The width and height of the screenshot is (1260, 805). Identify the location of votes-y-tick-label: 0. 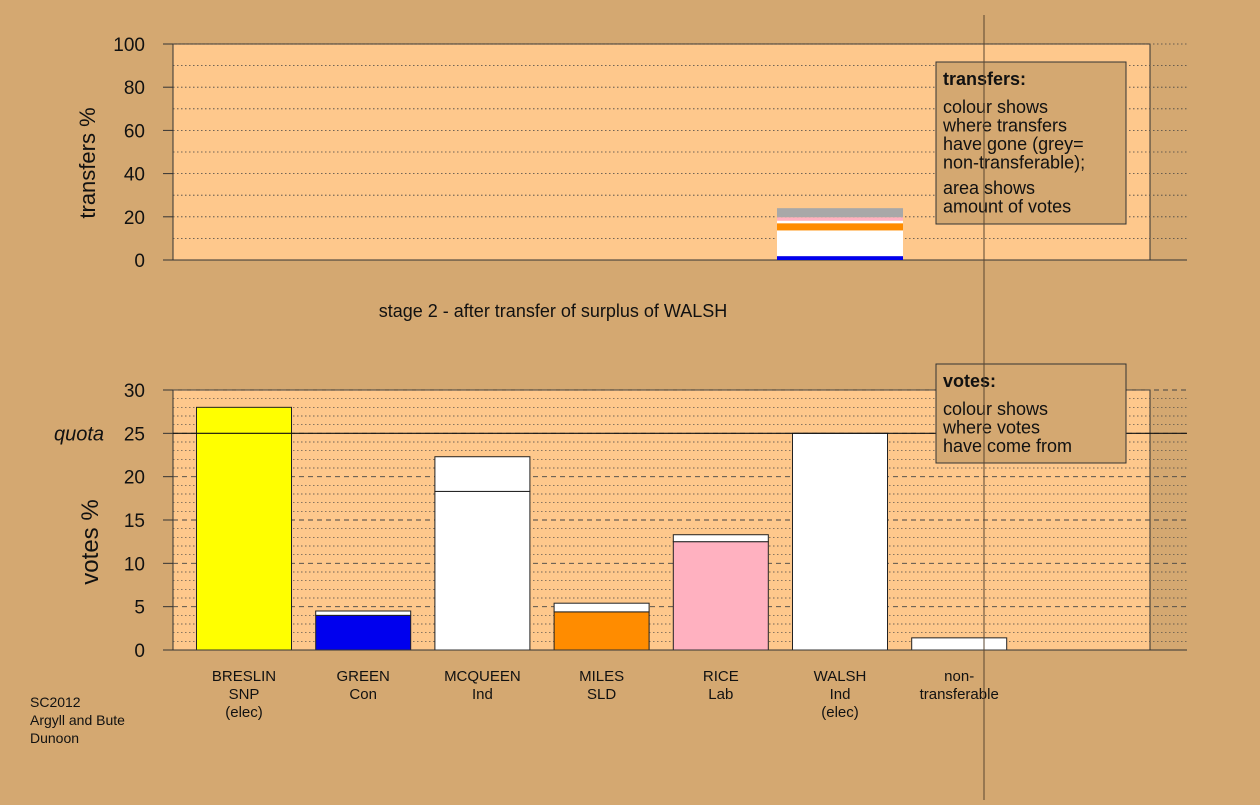
(139, 651).